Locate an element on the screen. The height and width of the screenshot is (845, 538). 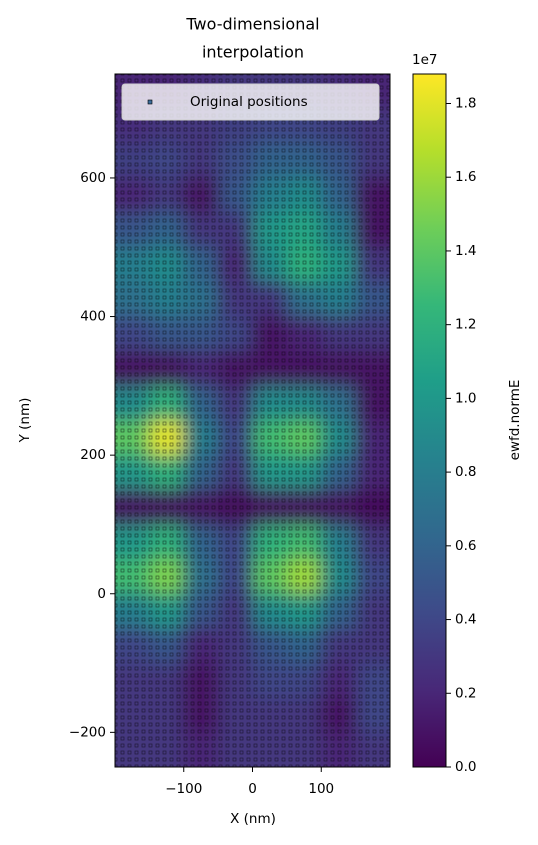
x-tick-label: 100 is located at coordinates (321, 789).